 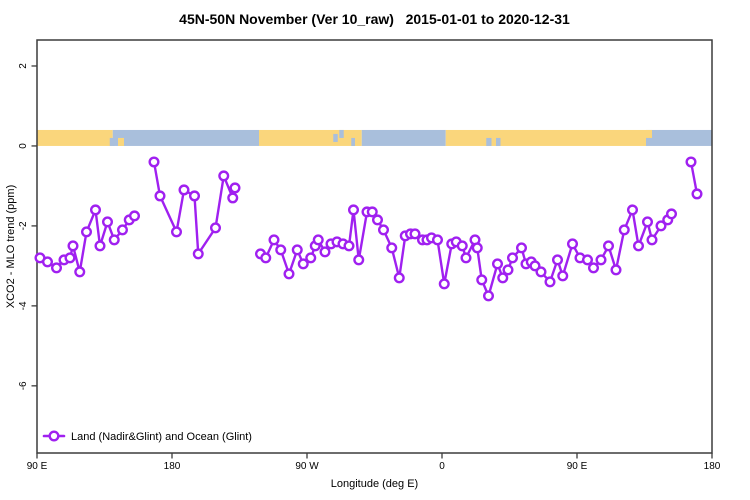 What do you see at coordinates (374, 484) in the screenshot?
I see `x-axis-label: Longitude (deg E)` at bounding box center [374, 484].